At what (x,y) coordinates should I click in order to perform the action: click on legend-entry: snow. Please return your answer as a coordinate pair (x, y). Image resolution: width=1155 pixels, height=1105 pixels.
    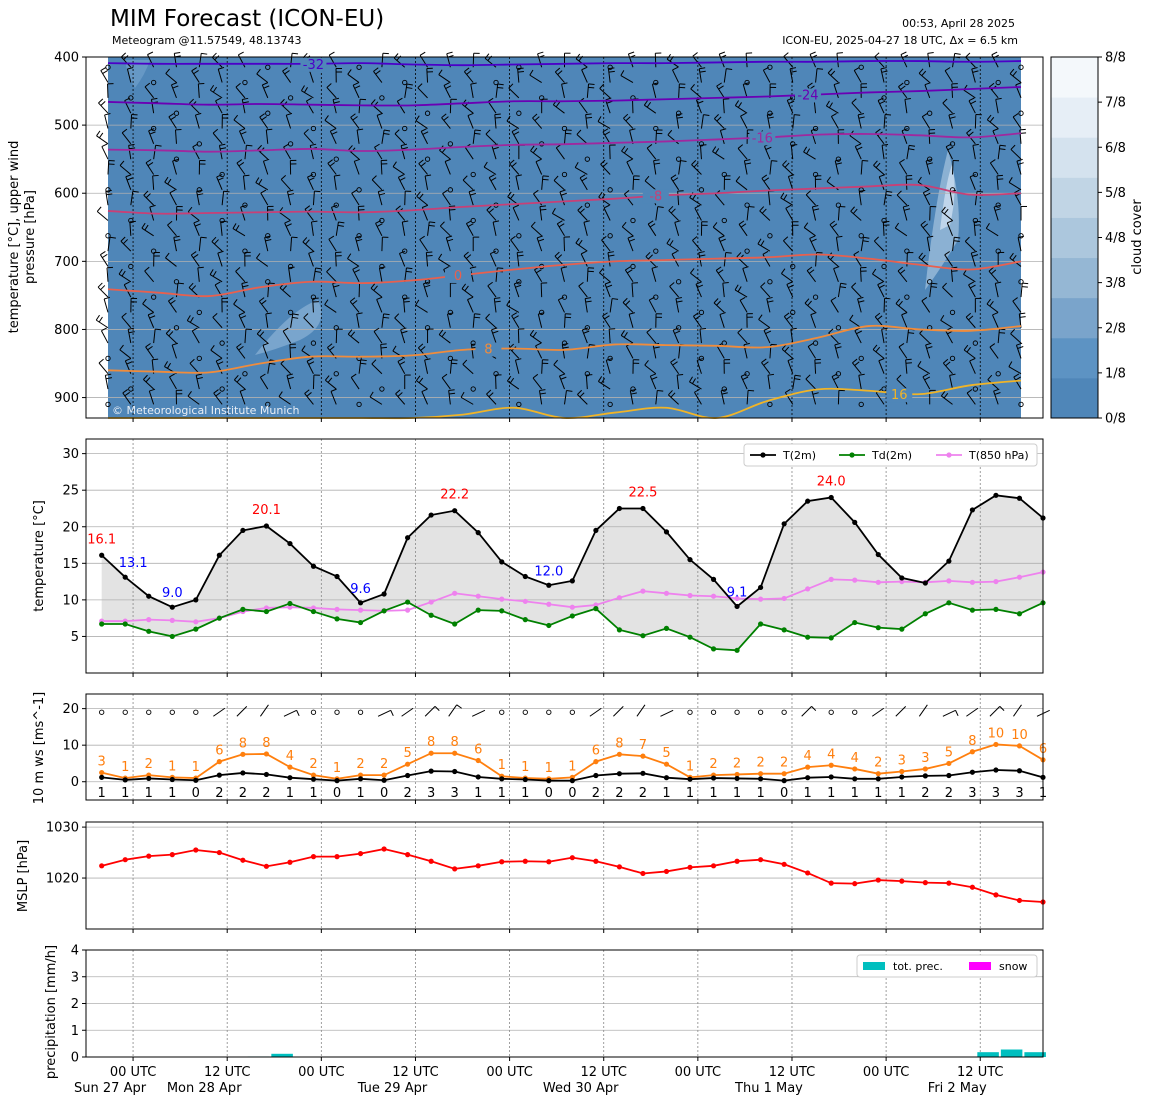
    Looking at the image, I should click on (1013, 966).